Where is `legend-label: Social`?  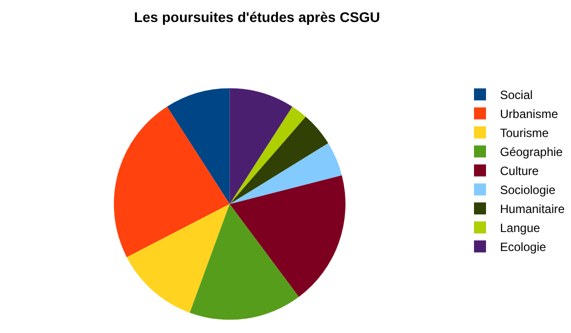 legend-label: Social is located at coordinates (516, 95).